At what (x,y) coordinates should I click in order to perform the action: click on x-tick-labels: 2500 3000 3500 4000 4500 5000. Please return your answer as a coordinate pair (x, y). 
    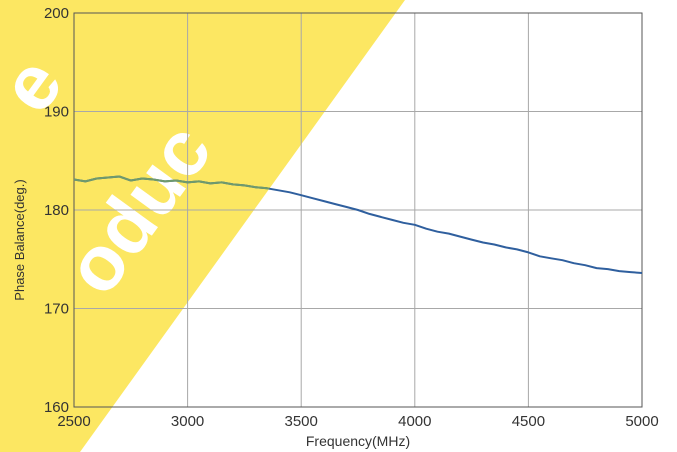
    Looking at the image, I should click on (357, 421).